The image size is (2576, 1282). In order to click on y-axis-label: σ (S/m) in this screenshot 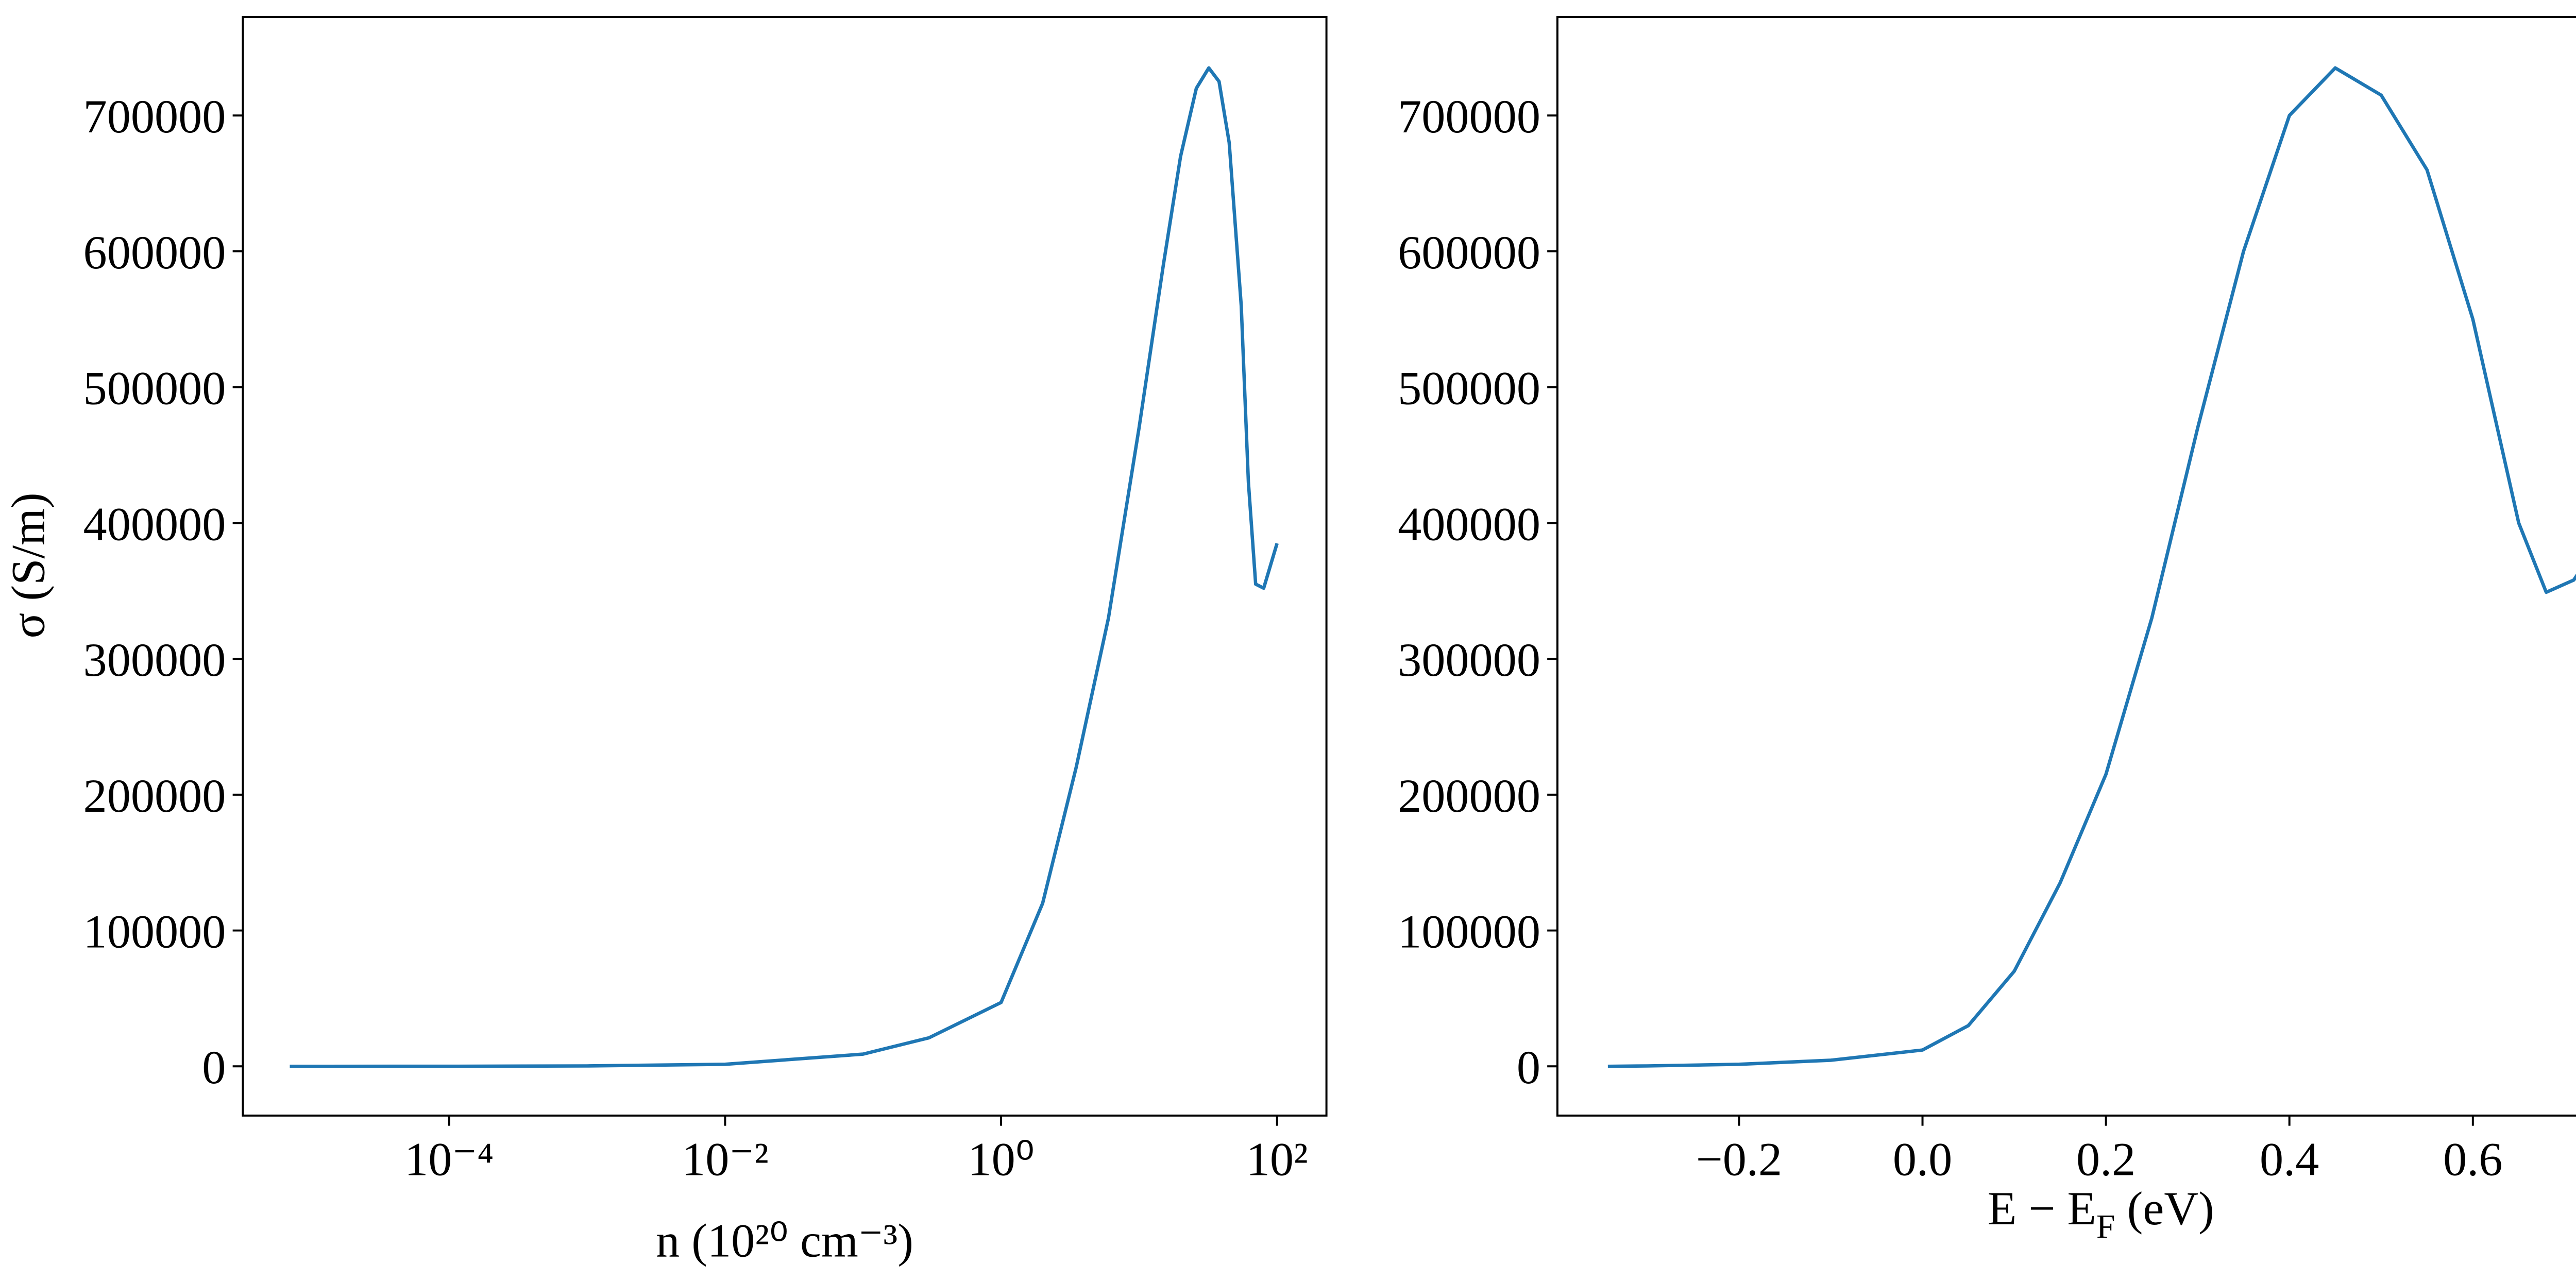, I will do `click(28, 565)`.